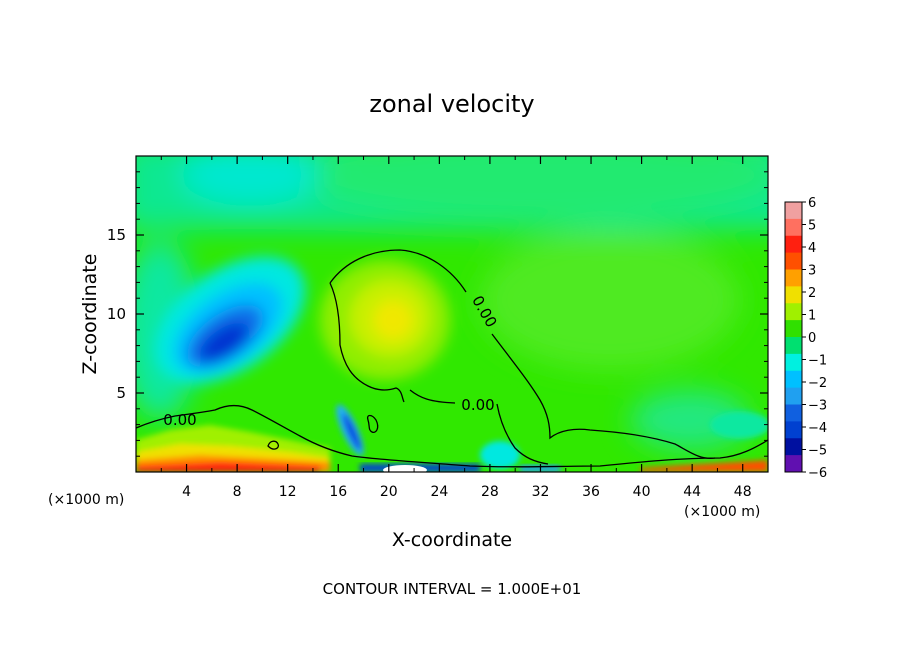 The width and height of the screenshot is (904, 654). I want to click on colorbar-tick-label: −6, so click(817, 473).